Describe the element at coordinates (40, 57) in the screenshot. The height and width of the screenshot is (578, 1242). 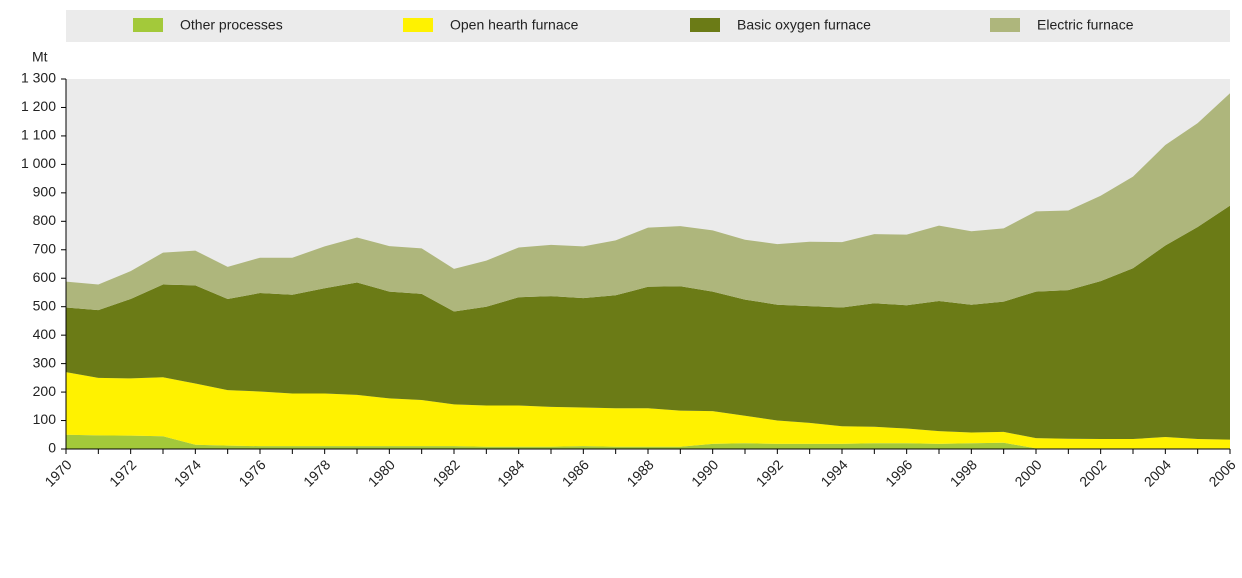
I see `y-unit: Mt` at that location.